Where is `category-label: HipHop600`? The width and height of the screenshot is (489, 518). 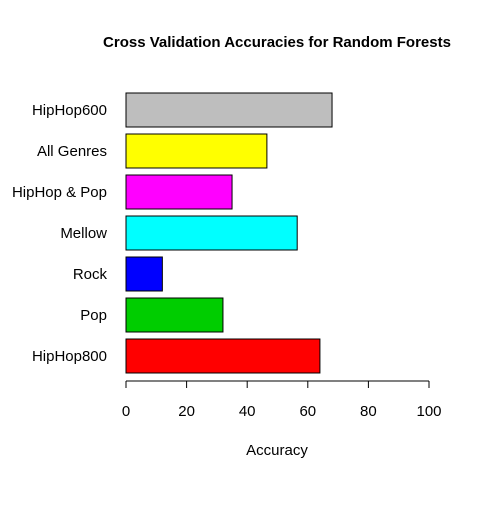
category-label: HipHop600 is located at coordinates (69, 110).